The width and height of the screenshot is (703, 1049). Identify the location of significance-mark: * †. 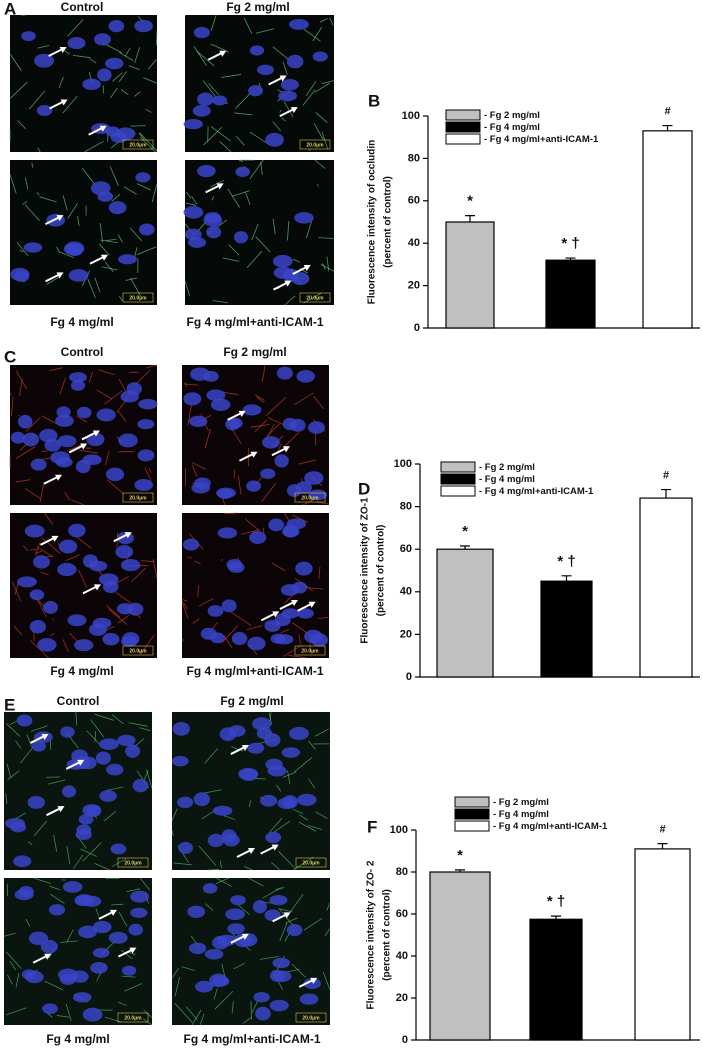
(566, 561).